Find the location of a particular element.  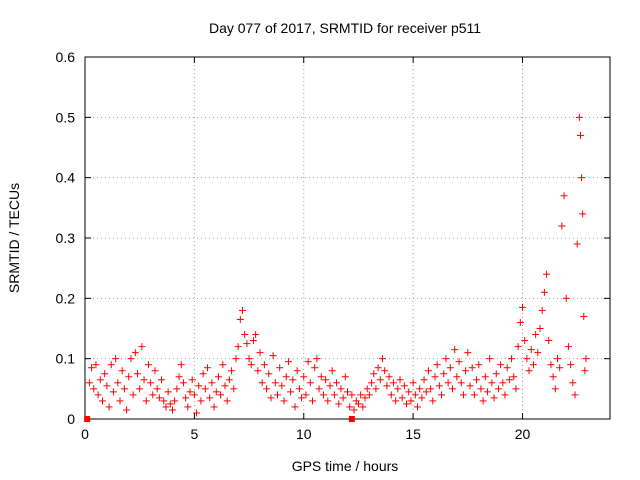

x-tick-label: 10 is located at coordinates (304, 434).